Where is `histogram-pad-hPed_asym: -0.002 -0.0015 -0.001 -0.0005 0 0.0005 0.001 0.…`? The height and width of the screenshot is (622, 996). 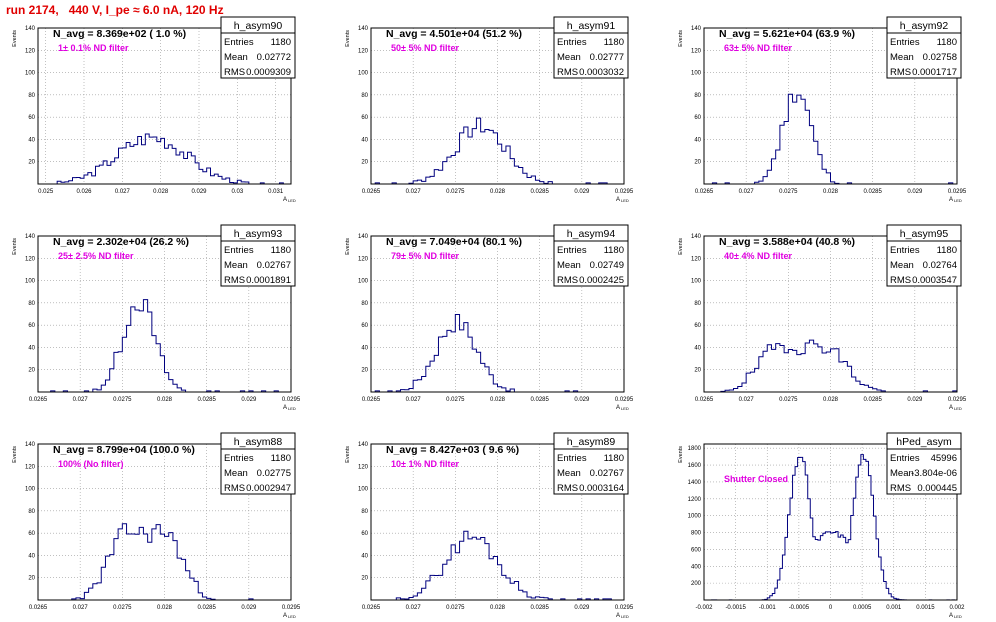 histogram-pad-hPed_asym: -0.002 -0.0015 -0.001 -0.0005 0 0.0005 0.001 0.… is located at coordinates (821, 525).